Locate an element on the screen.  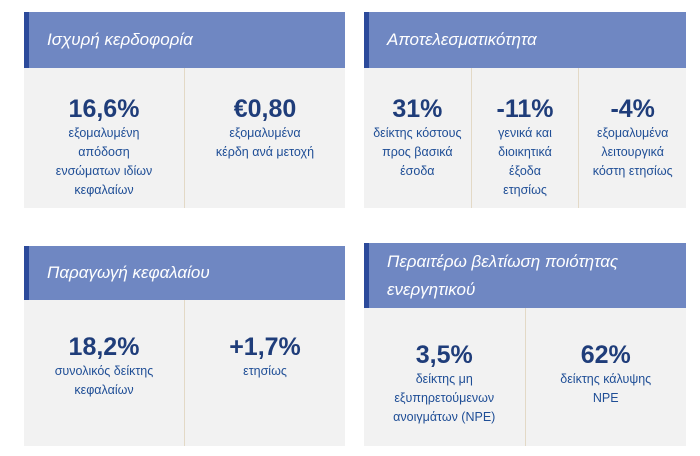
panel-title: ενεργητικού is located at coordinates (431, 289).